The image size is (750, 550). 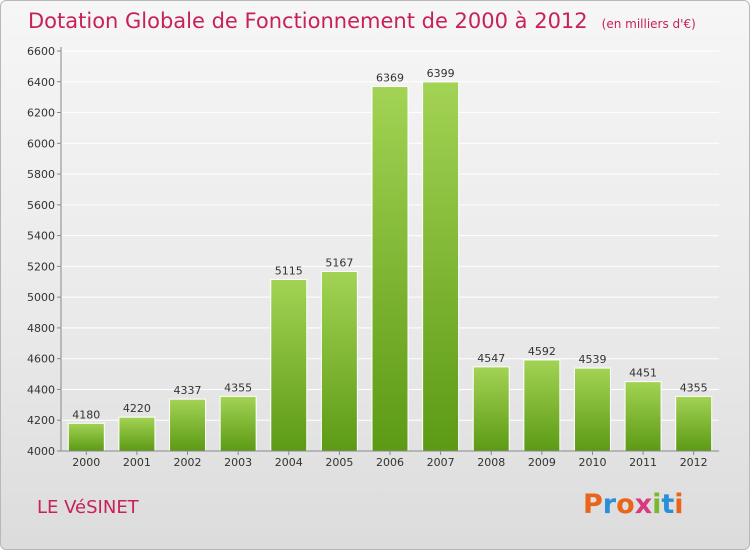 What do you see at coordinates (238, 387) in the screenshot?
I see `data-label-2003: 4355` at bounding box center [238, 387].